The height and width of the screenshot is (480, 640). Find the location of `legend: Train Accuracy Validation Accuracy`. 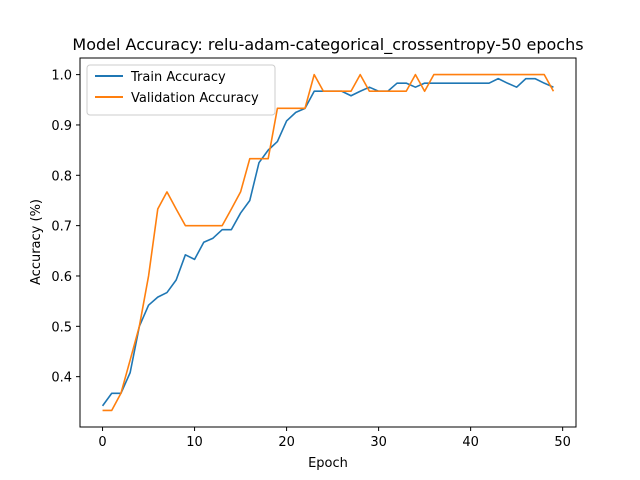

legend: Train Accuracy Validation Accuracy is located at coordinates (181, 90).